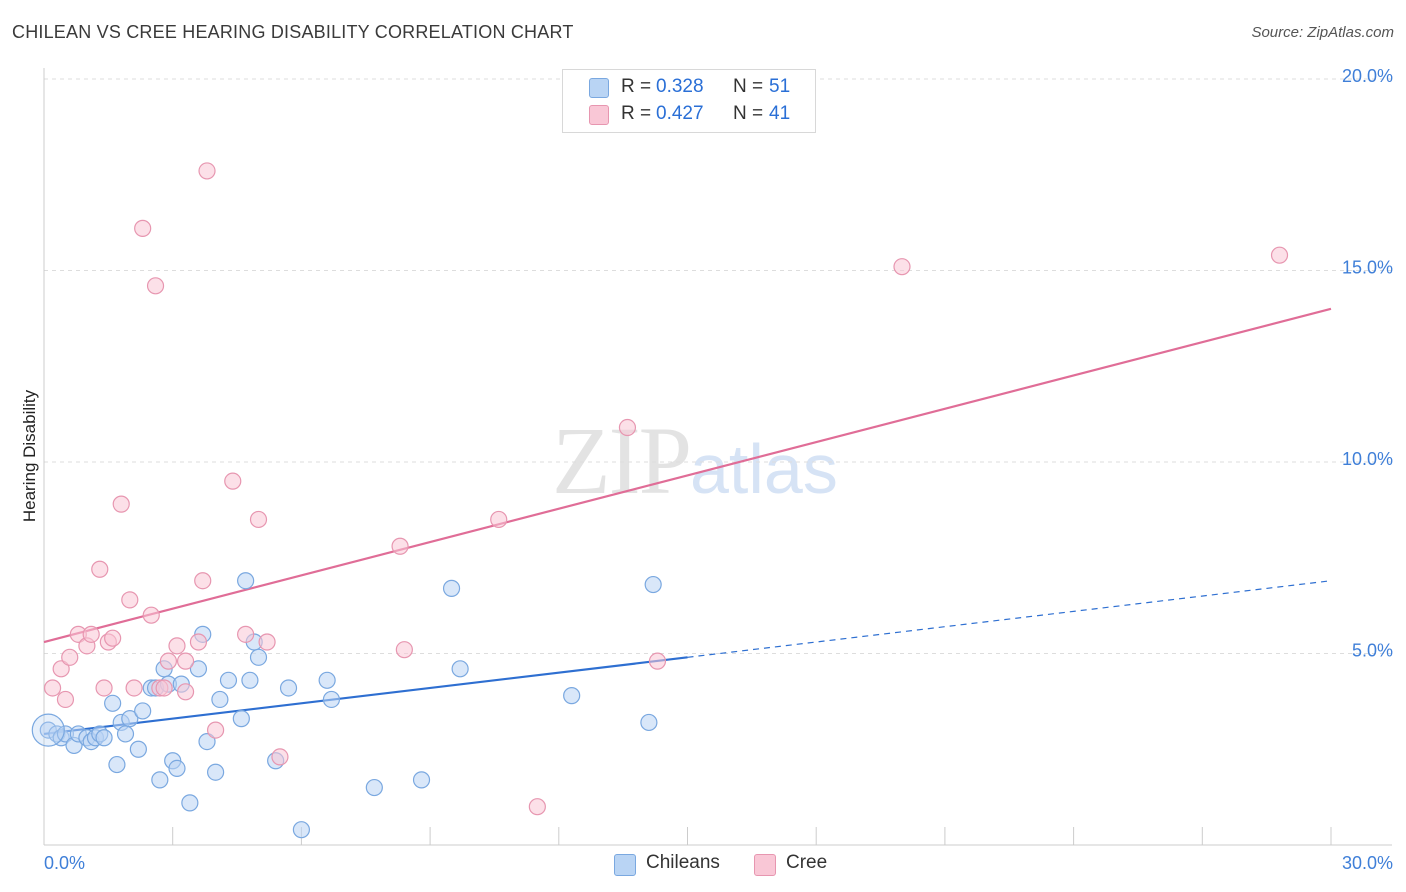  Describe the element at coordinates (1009, 619) in the screenshot. I see `trend-line-chileans-extension` at that location.